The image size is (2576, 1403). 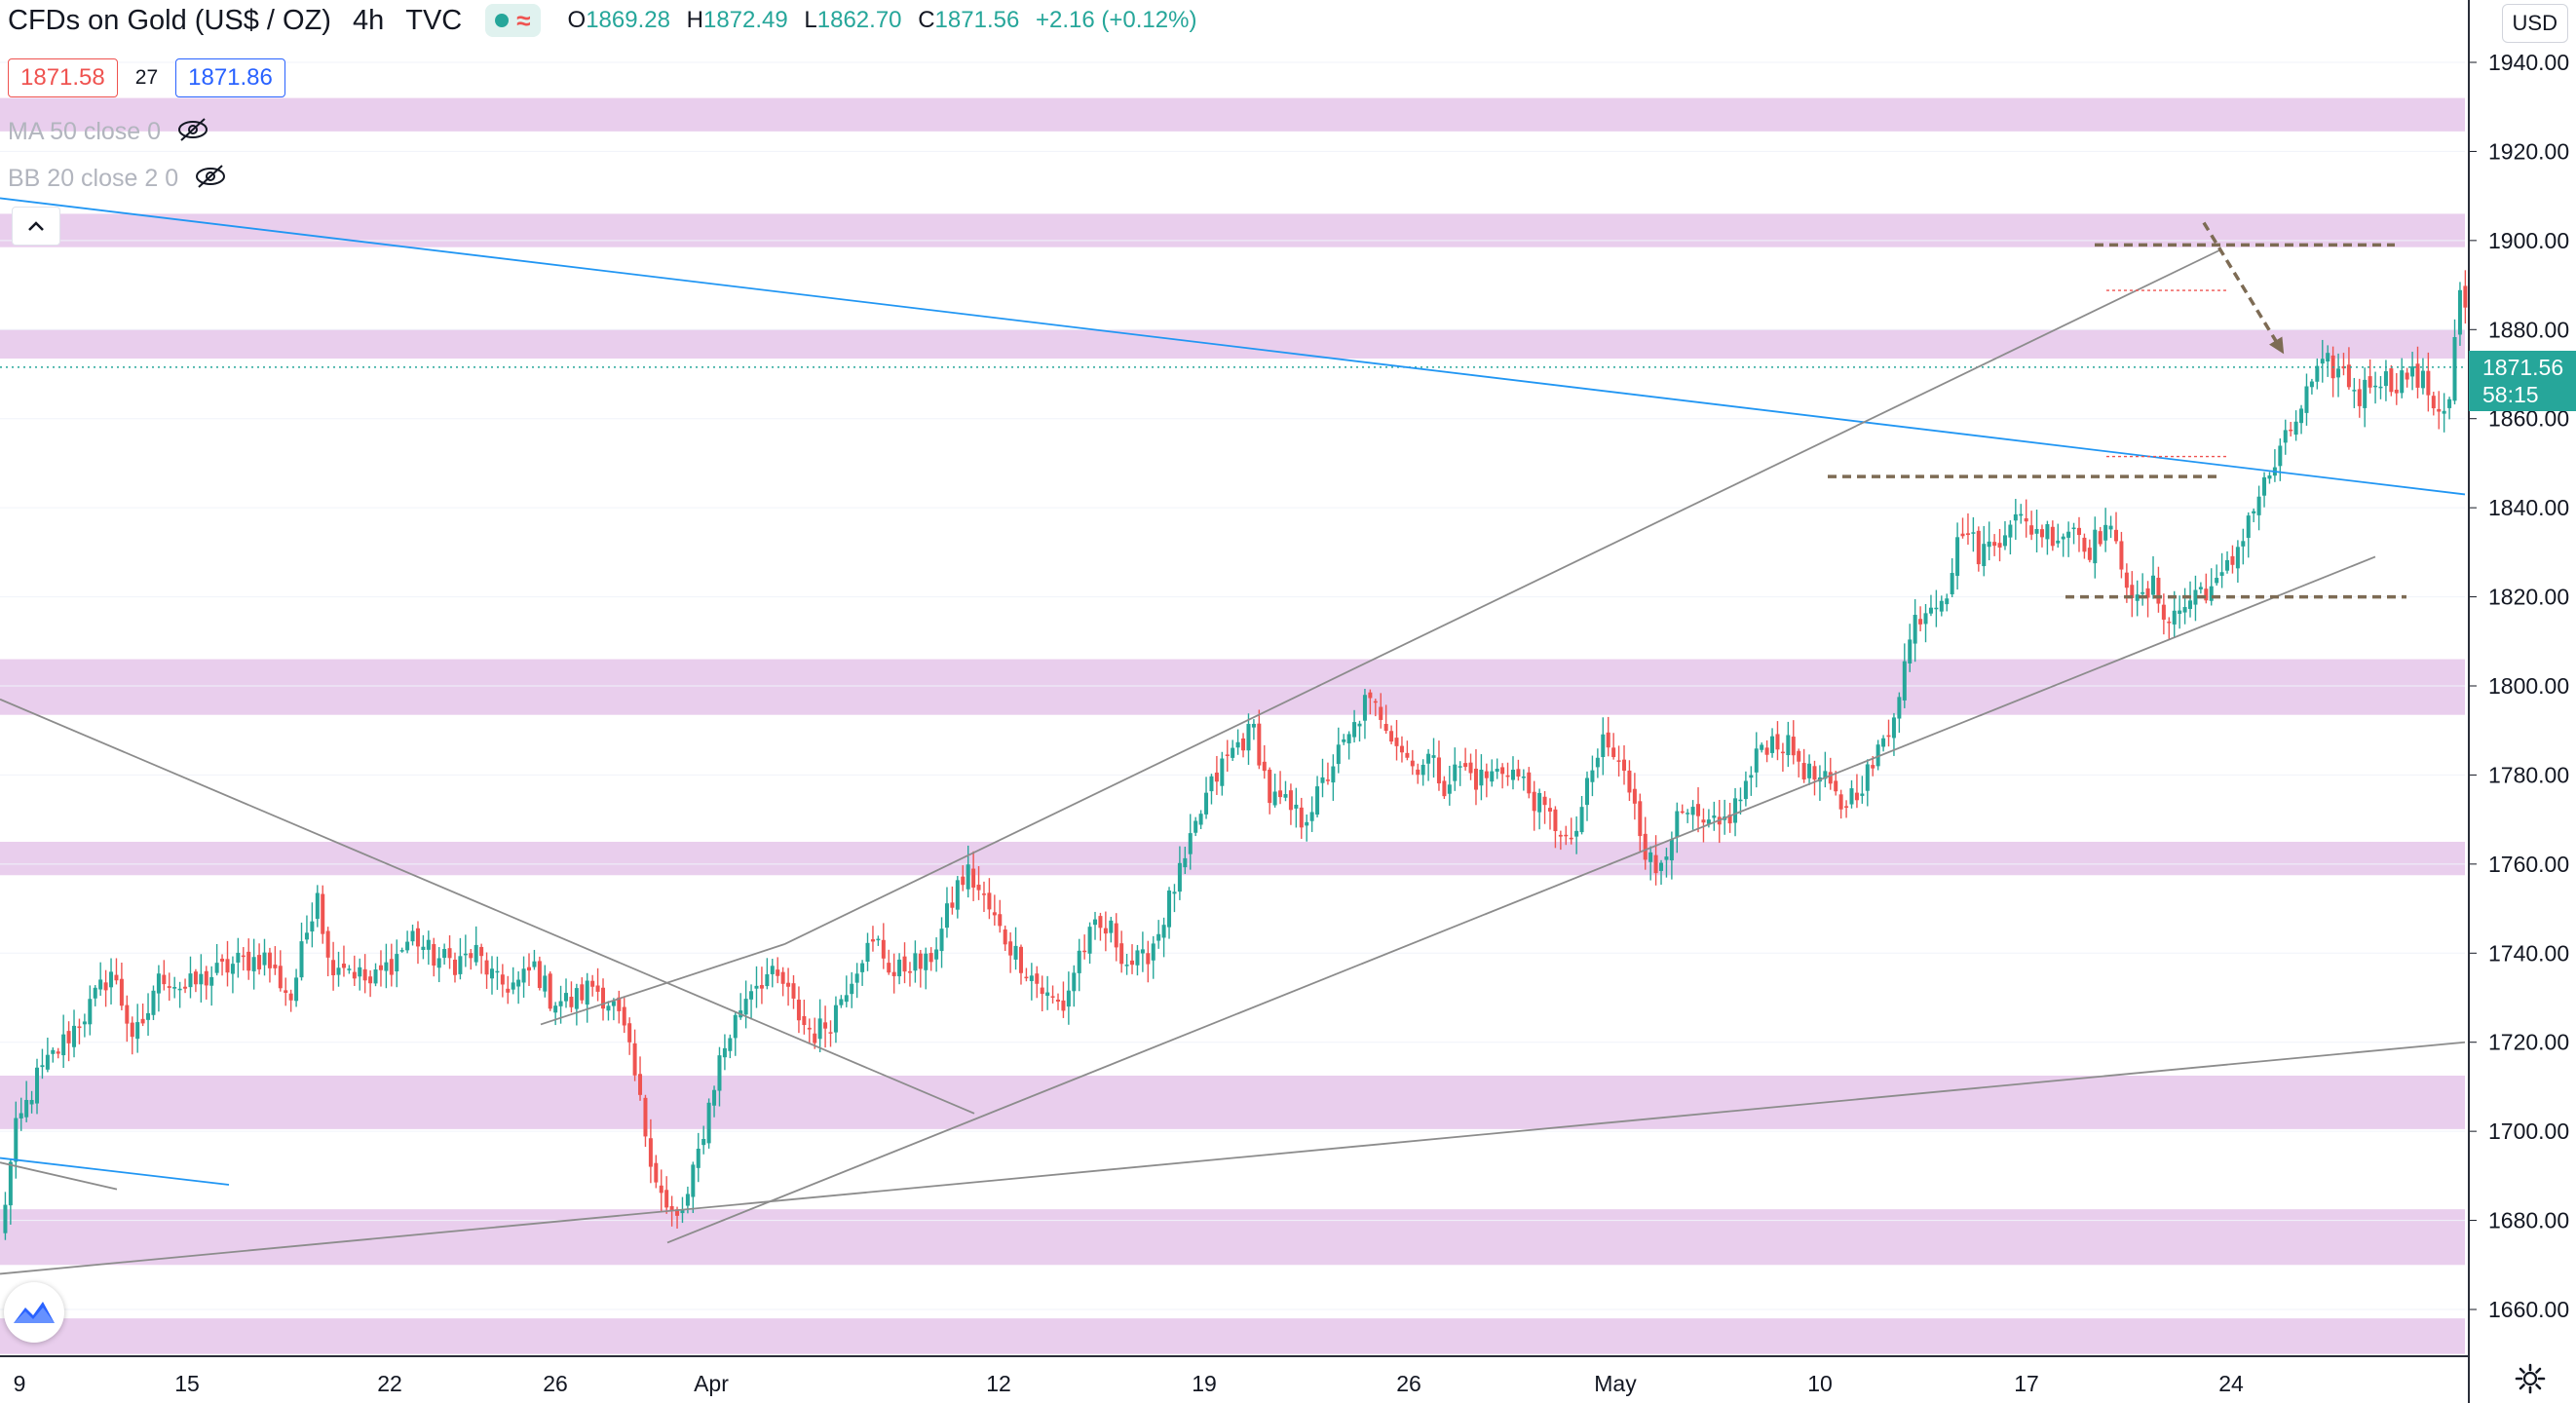 I want to click on indicator-ma: MA 50 close 0, so click(x=108, y=132).